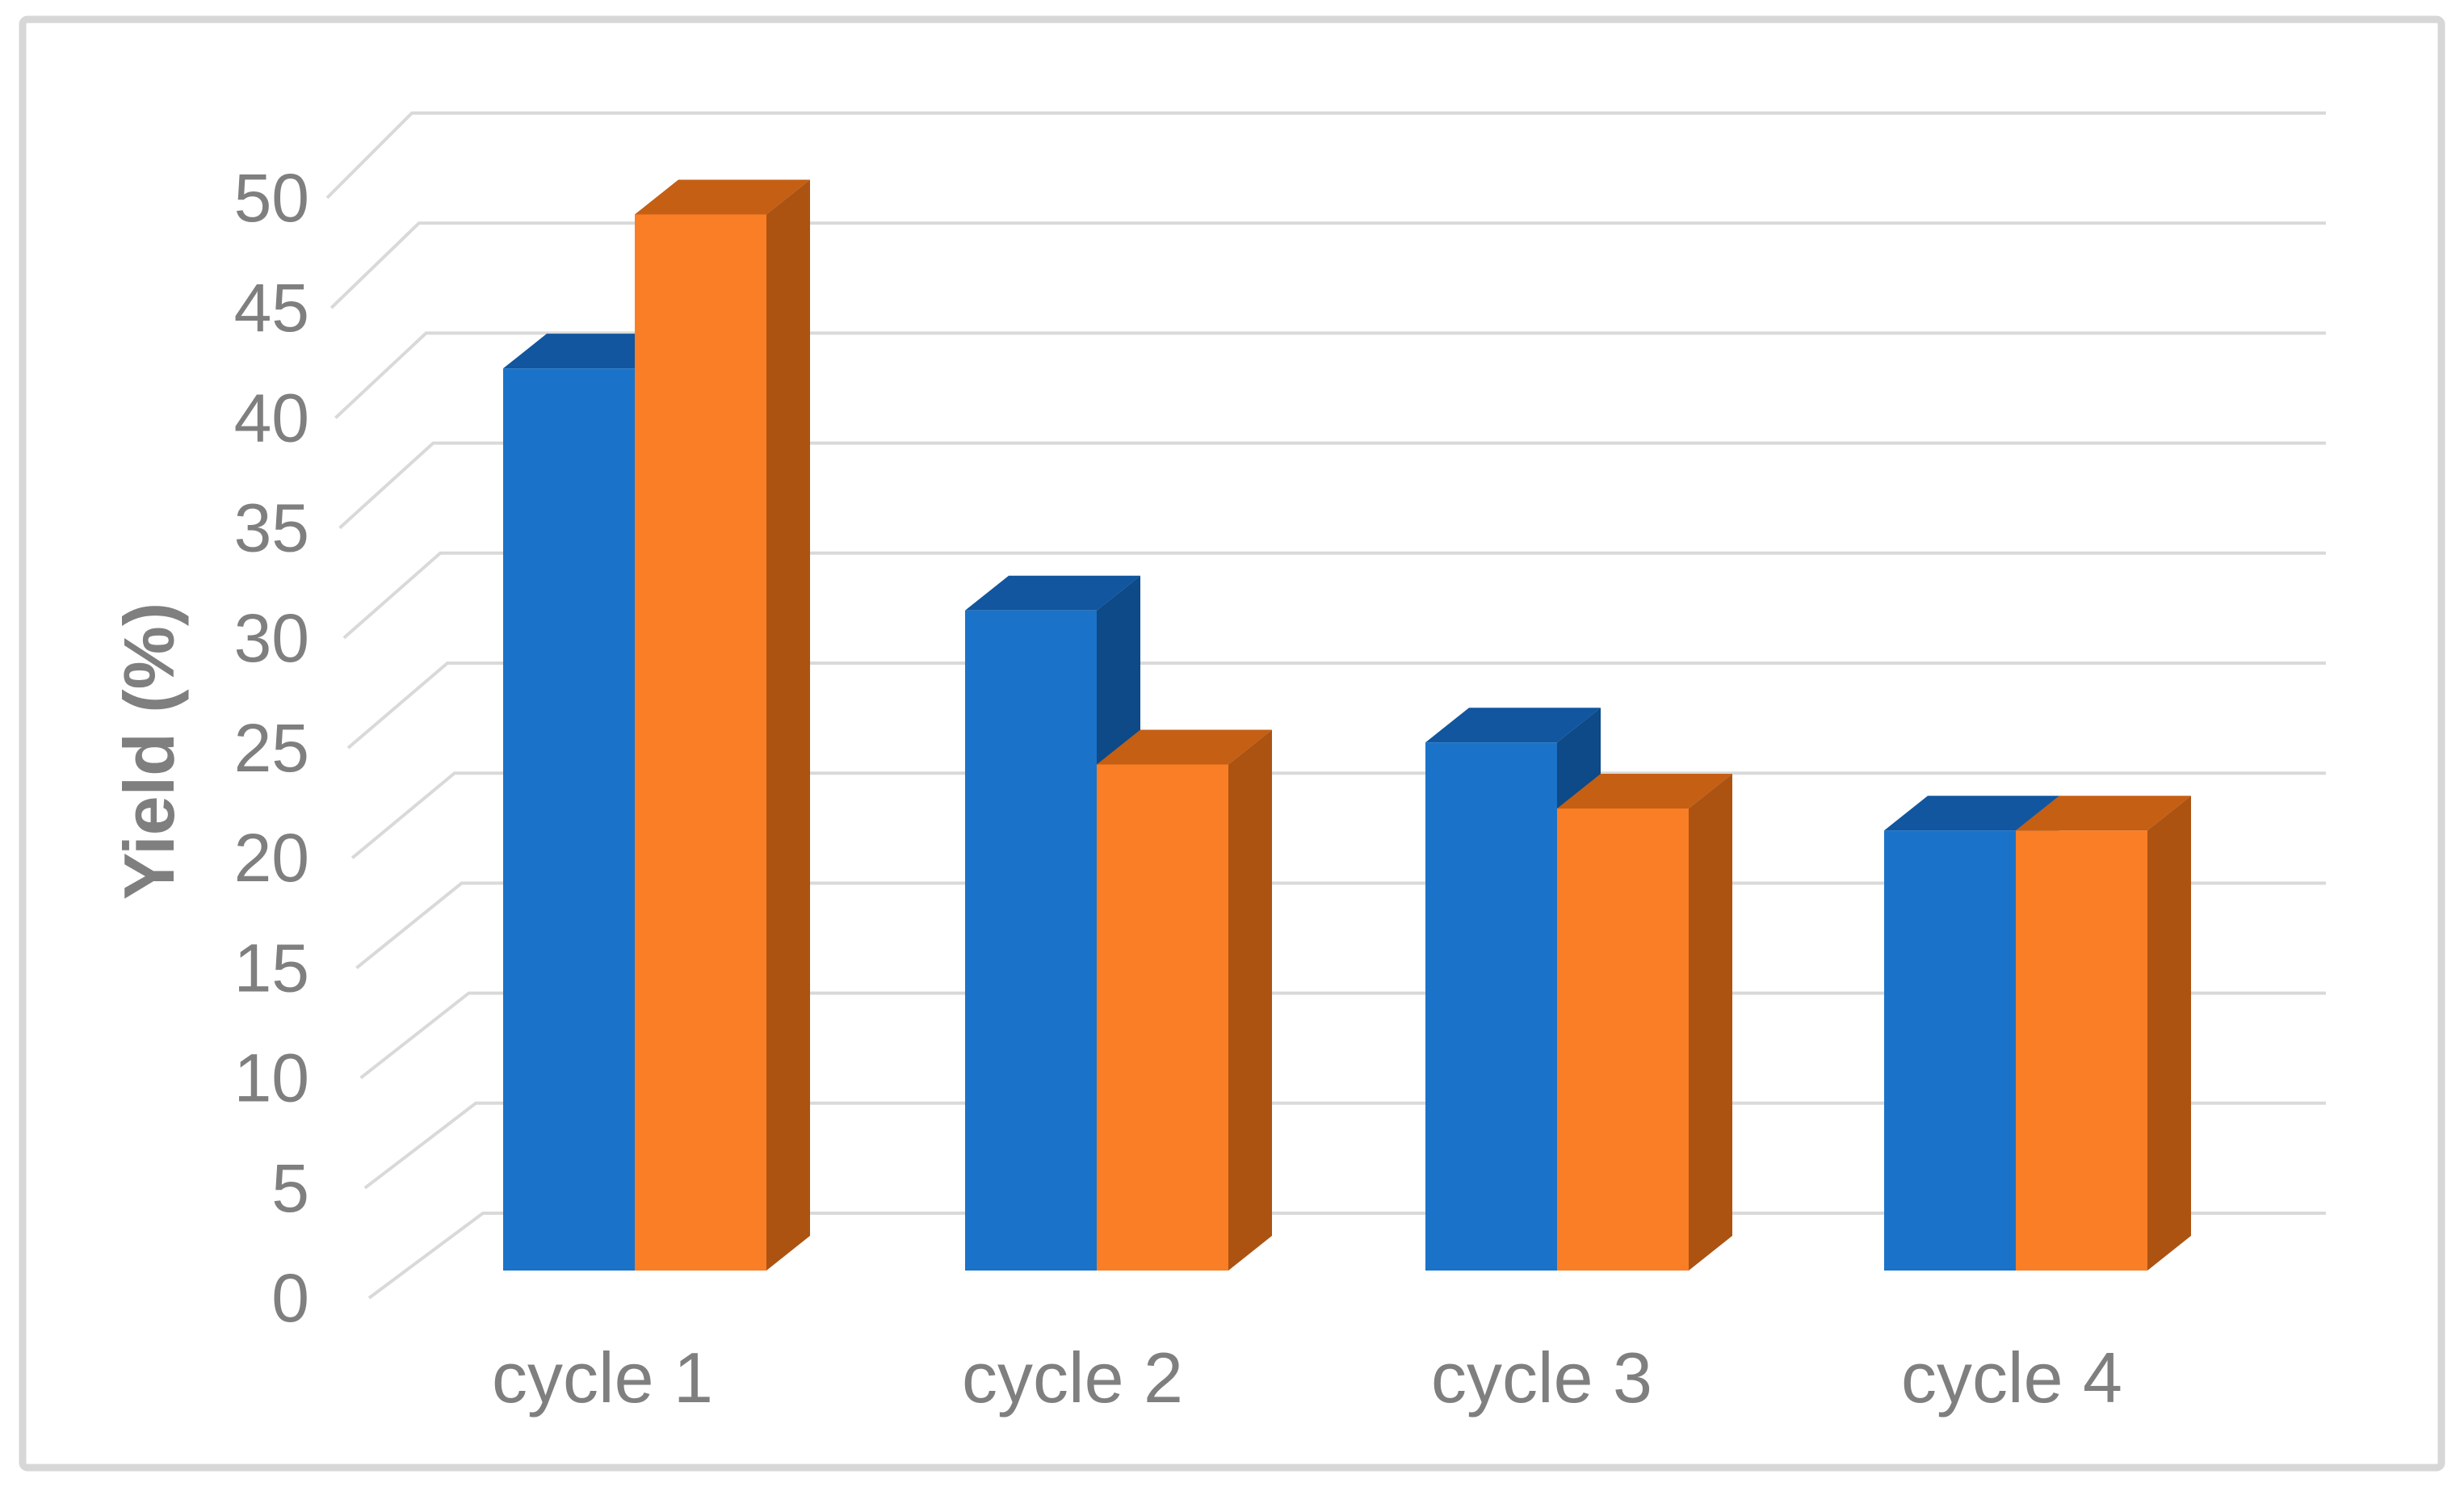 Image resolution: width=2464 pixels, height=1487 pixels. What do you see at coordinates (271, 638) in the screenshot?
I see `y-tick-label: 30` at bounding box center [271, 638].